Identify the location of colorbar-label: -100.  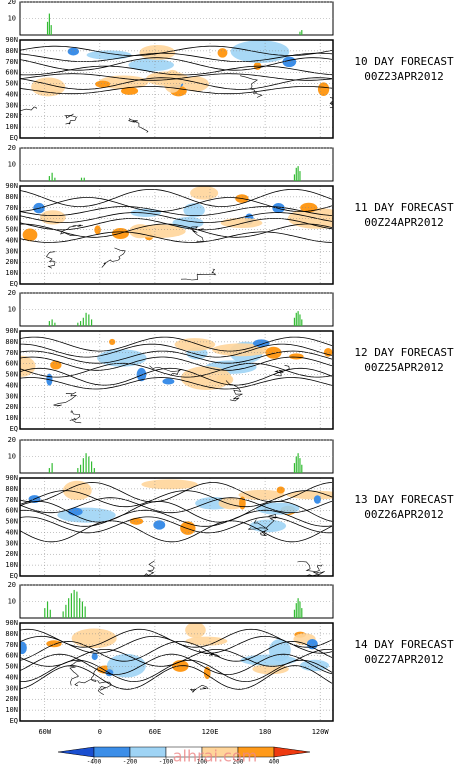
(166, 762).